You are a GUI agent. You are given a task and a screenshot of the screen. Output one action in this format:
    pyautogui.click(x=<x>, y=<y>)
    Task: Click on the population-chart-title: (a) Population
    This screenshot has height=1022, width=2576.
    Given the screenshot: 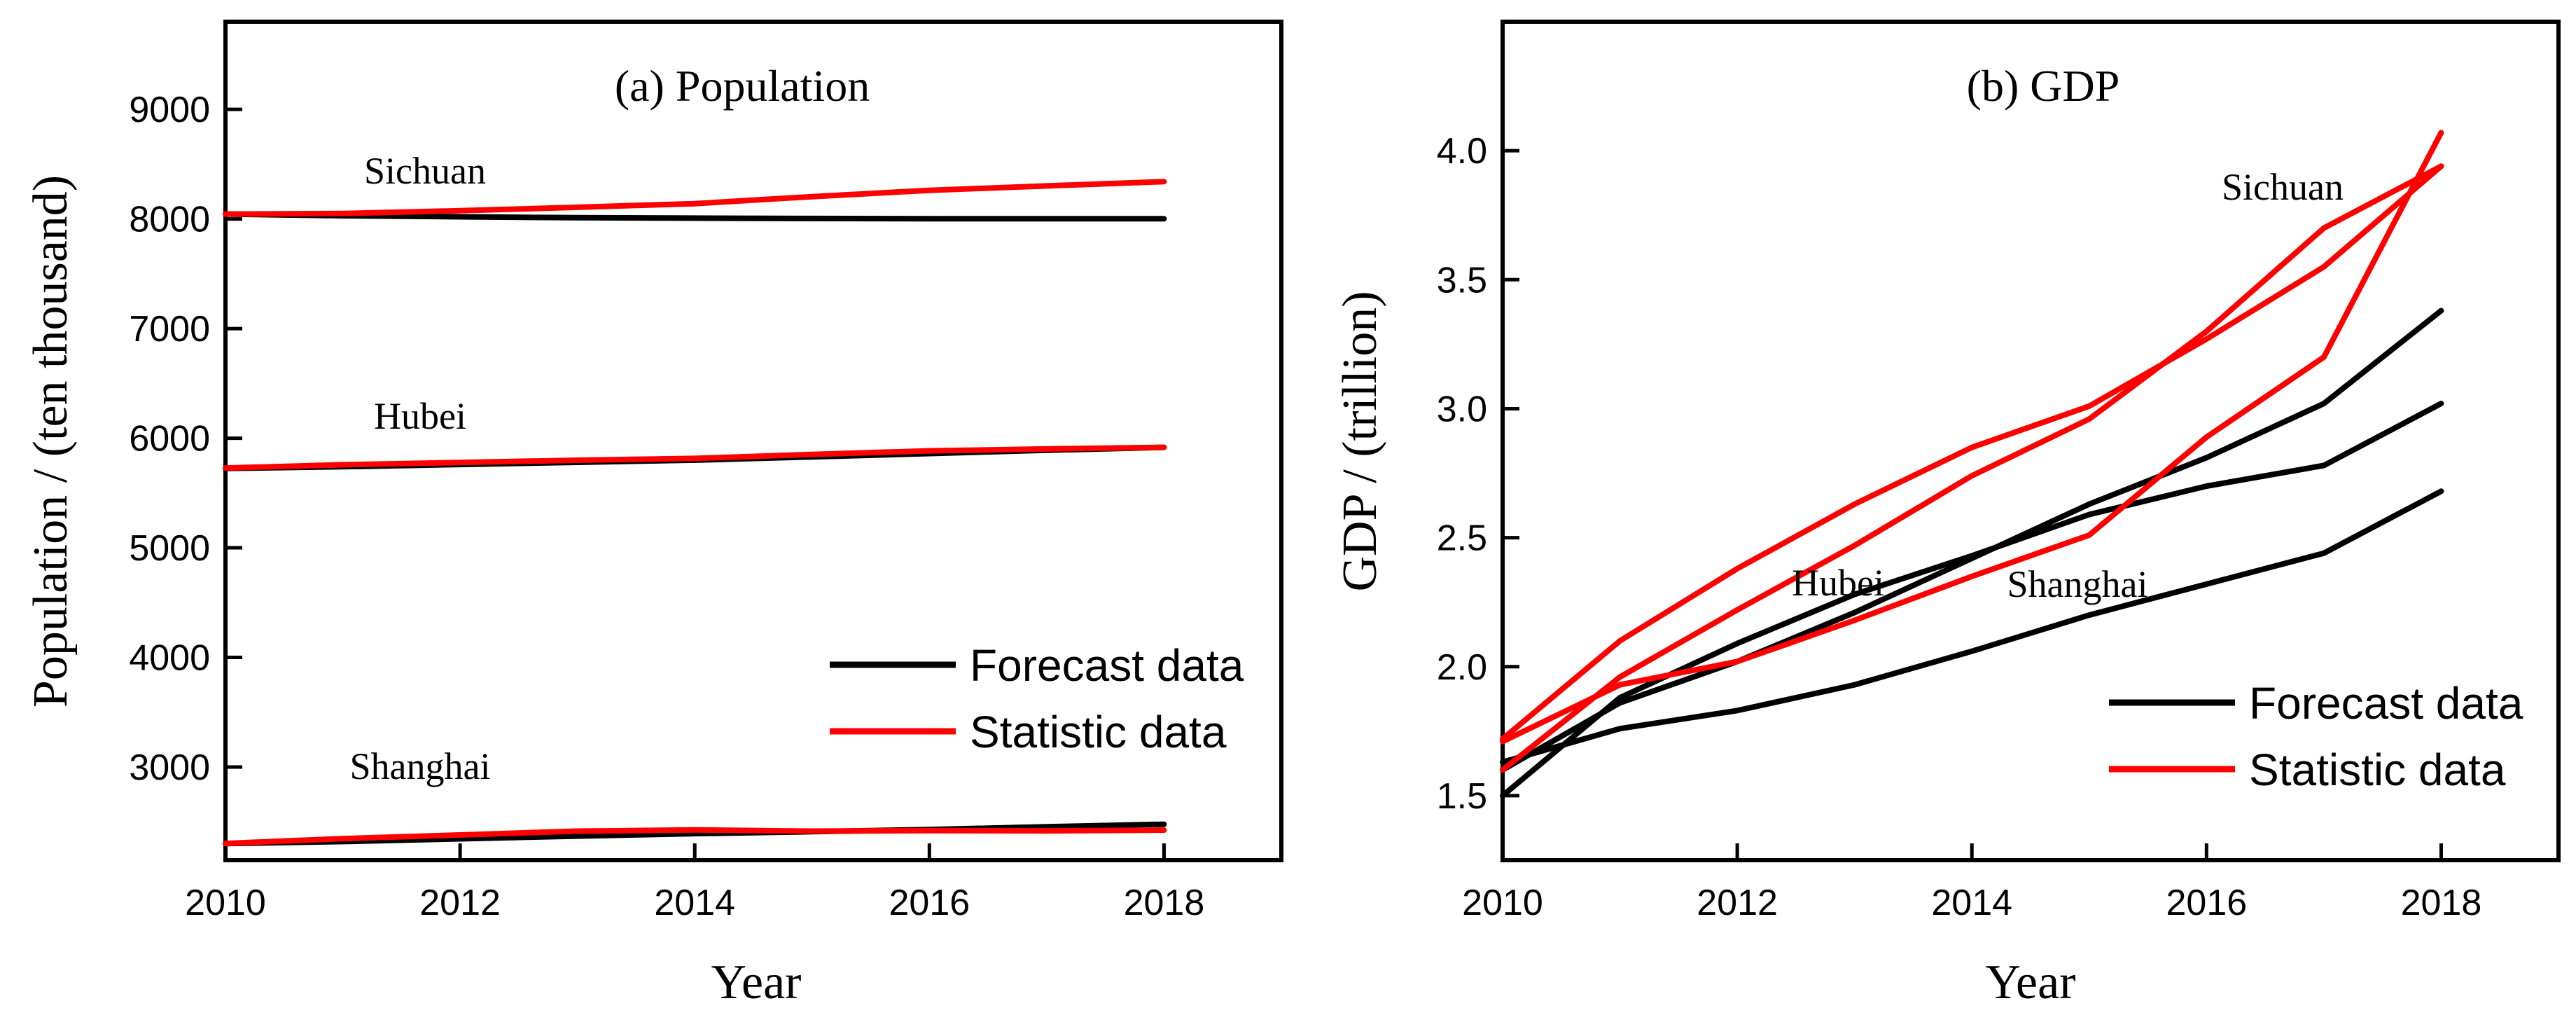 What is the action you would take?
    pyautogui.click(x=742, y=86)
    